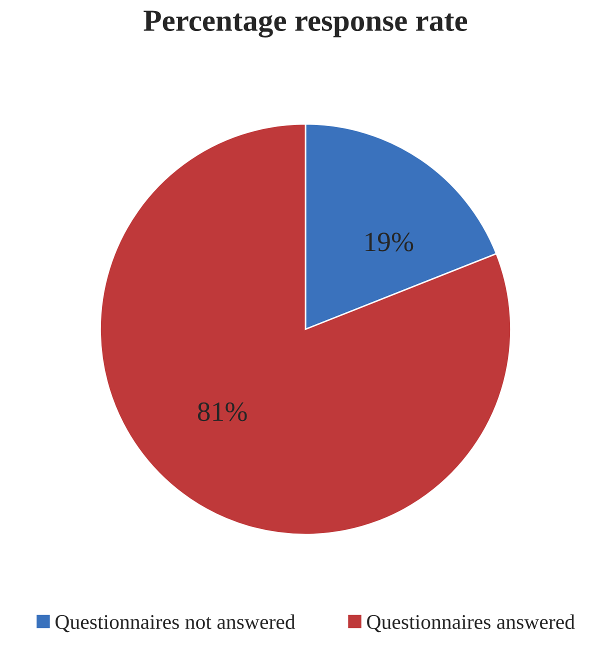  Describe the element at coordinates (306, 24) in the screenshot. I see `chart-title: Percentage response rate` at that location.